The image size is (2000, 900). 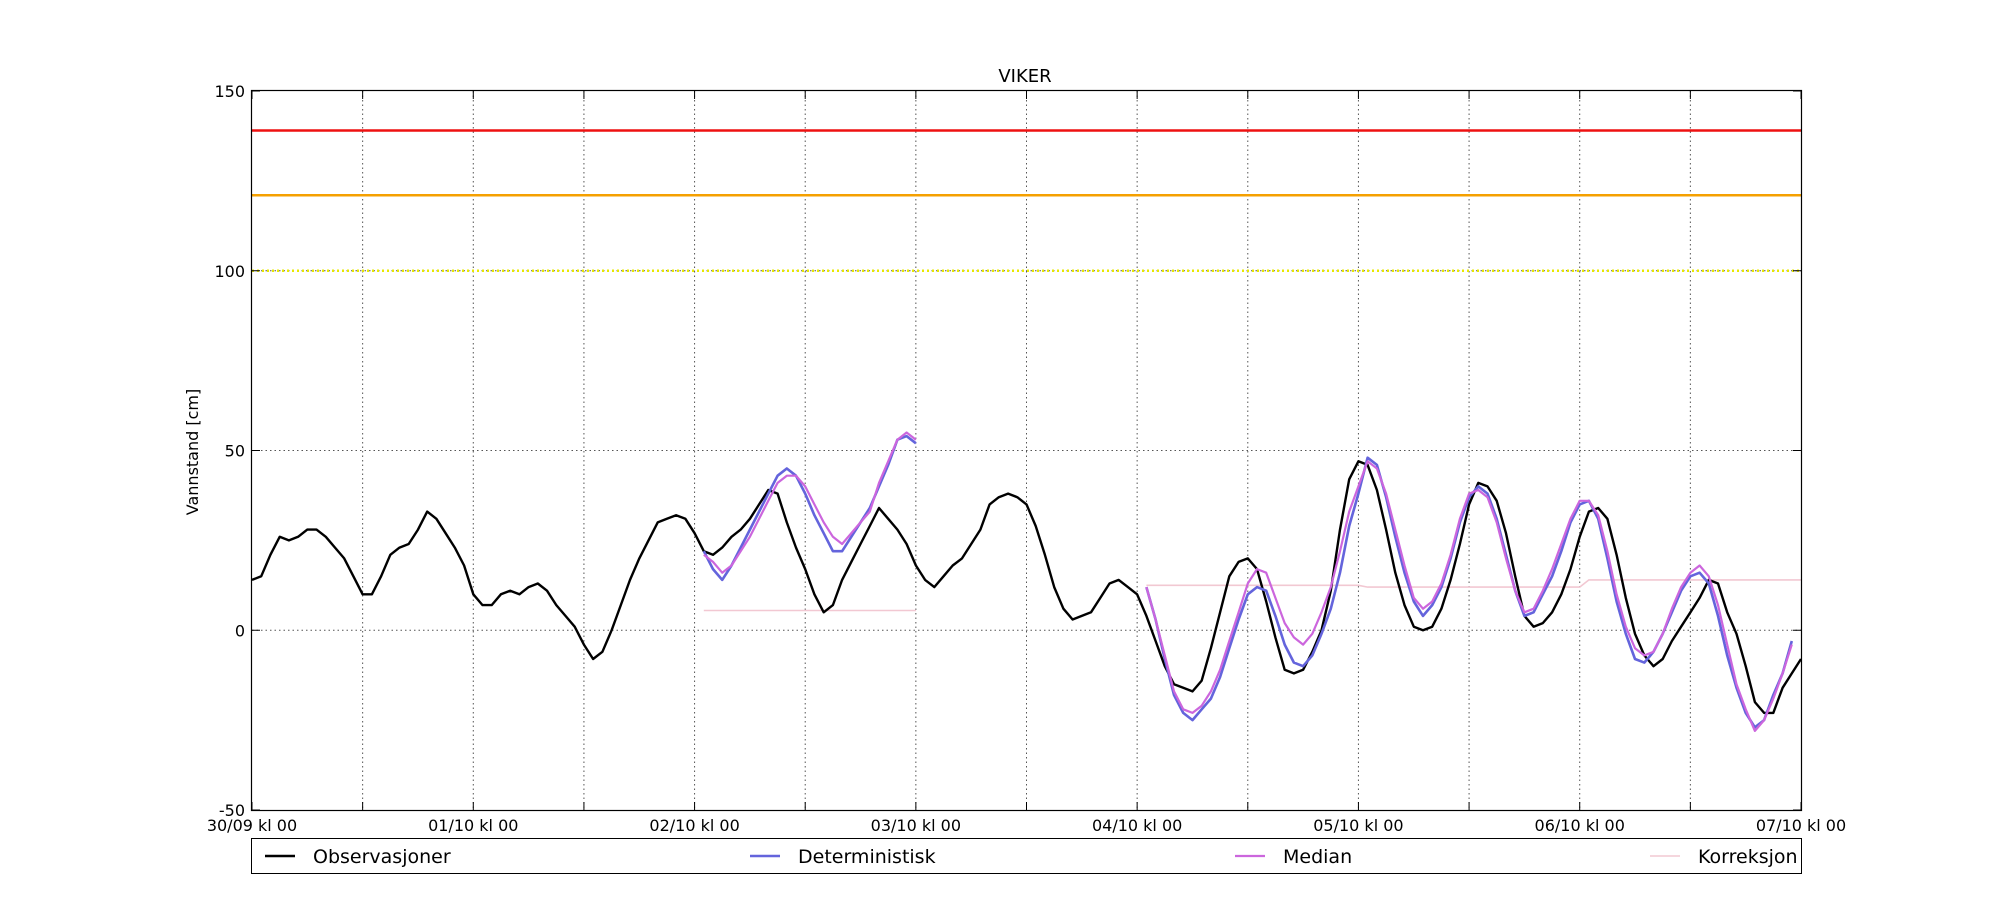 What do you see at coordinates (1748, 857) in the screenshot?
I see `legend-label: Korreksjon` at bounding box center [1748, 857].